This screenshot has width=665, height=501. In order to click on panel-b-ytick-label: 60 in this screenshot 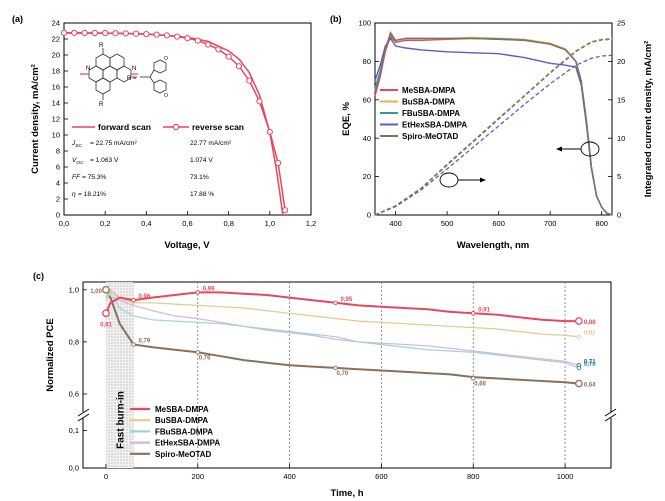, I will do `click(367, 99)`.